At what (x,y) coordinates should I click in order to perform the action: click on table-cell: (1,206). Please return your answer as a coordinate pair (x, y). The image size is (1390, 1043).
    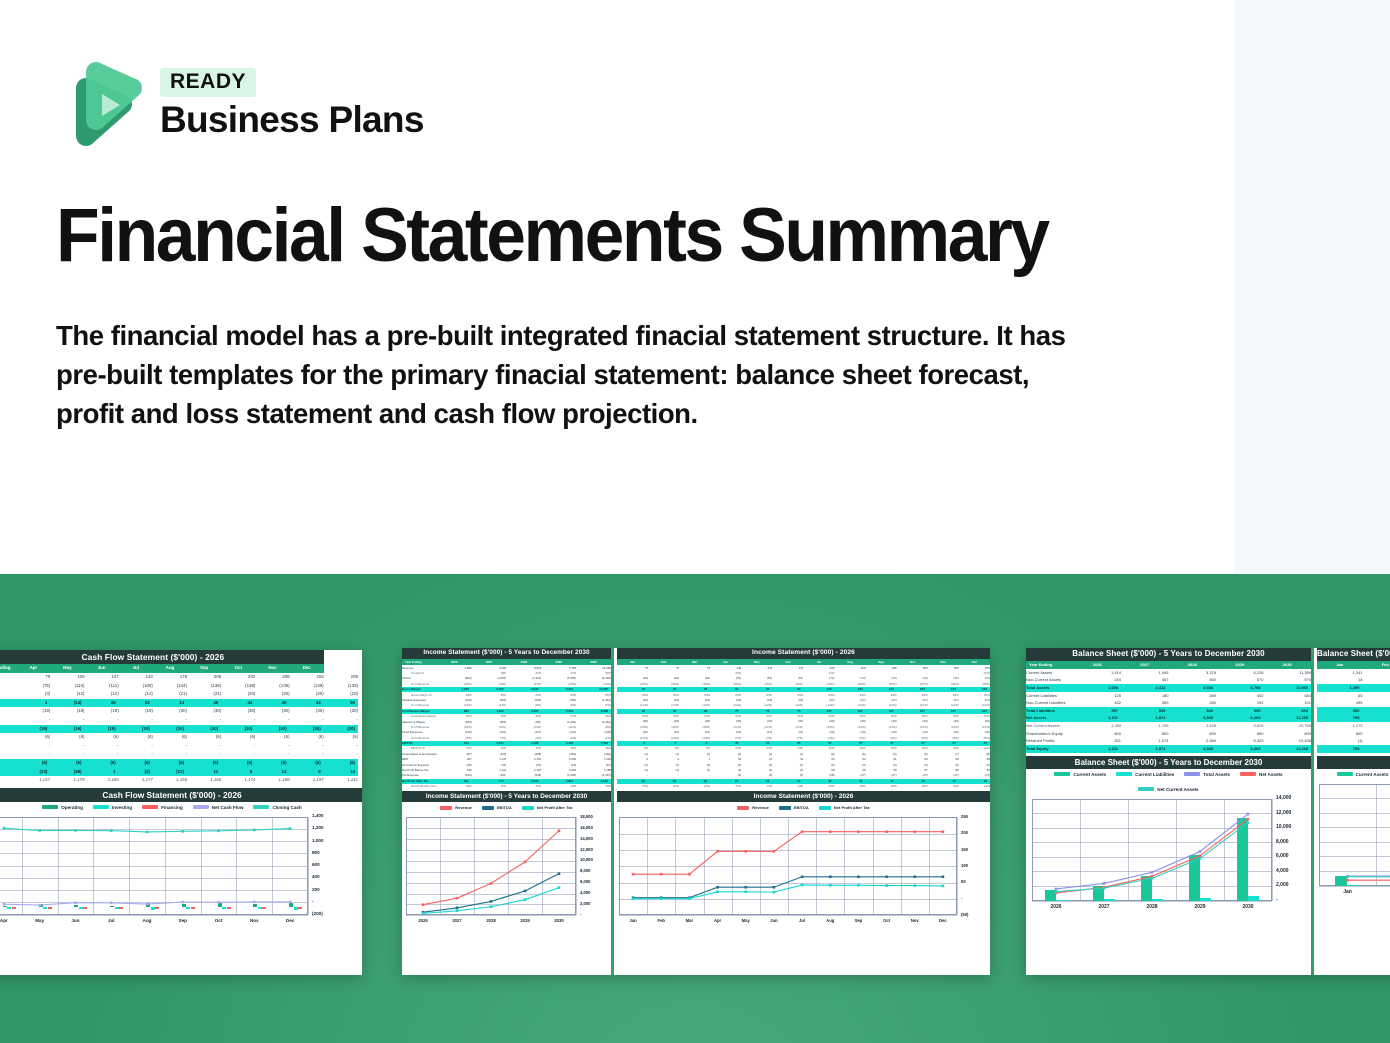
    Looking at the image, I should click on (571, 775).